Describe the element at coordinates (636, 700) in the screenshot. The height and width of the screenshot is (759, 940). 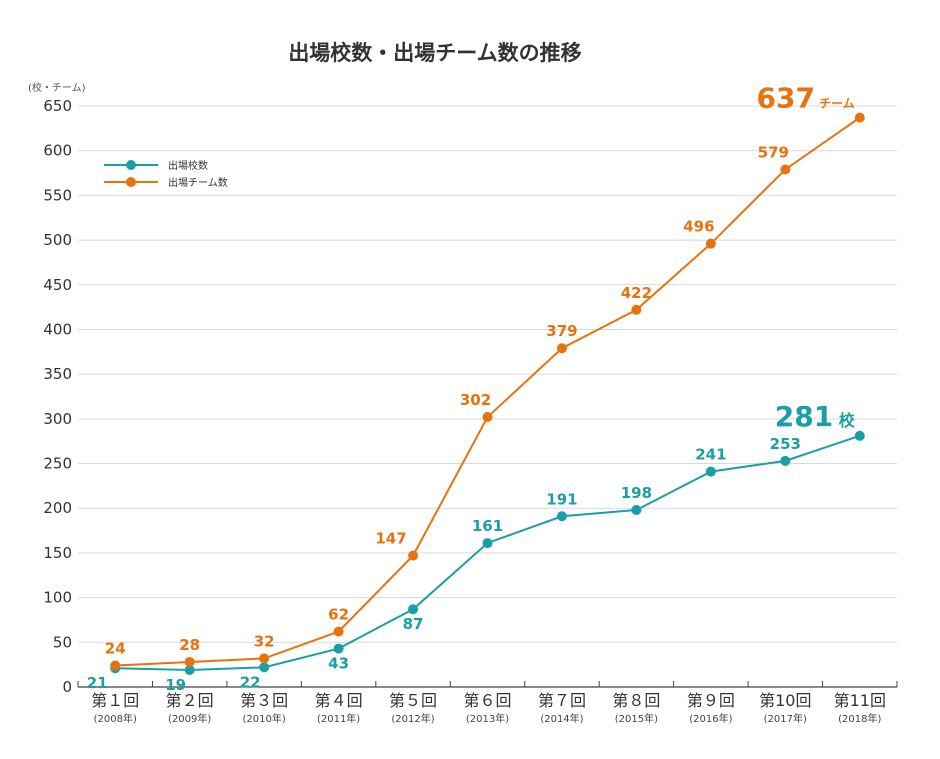
I see `x-tick-label: 第８回` at that location.